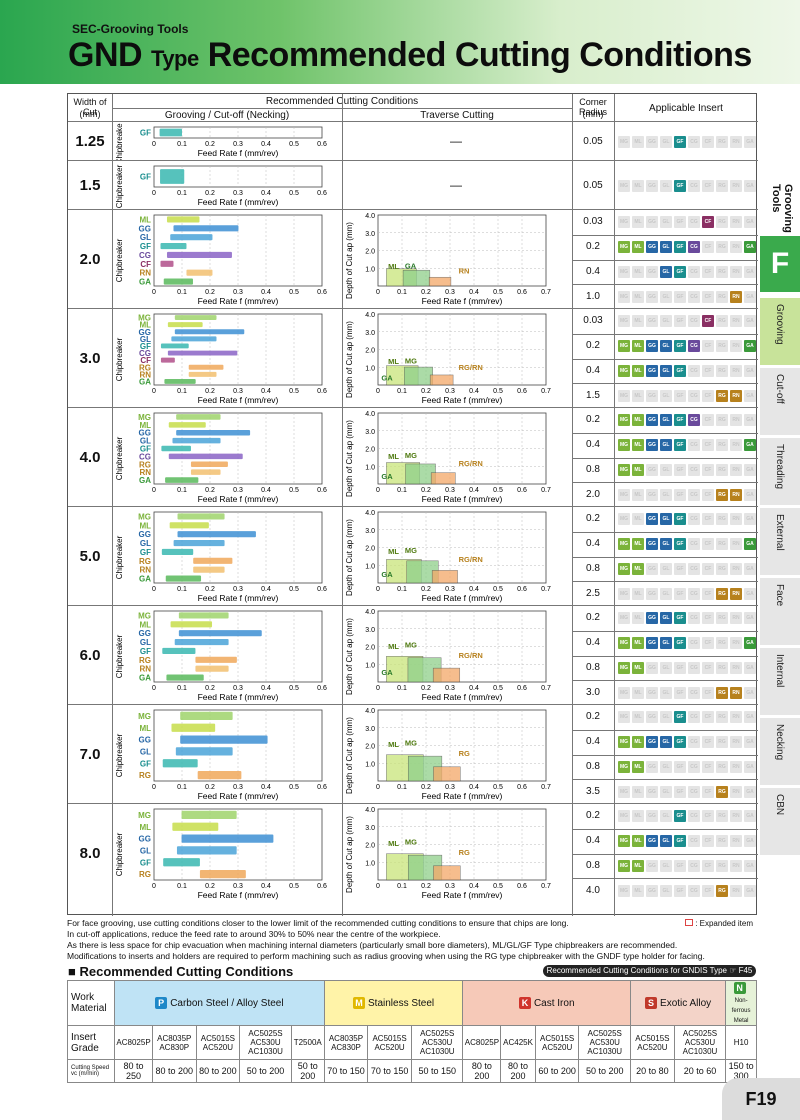  What do you see at coordinates (780, 402) in the screenshot?
I see `tab-cut-off: Cut-off` at bounding box center [780, 402].